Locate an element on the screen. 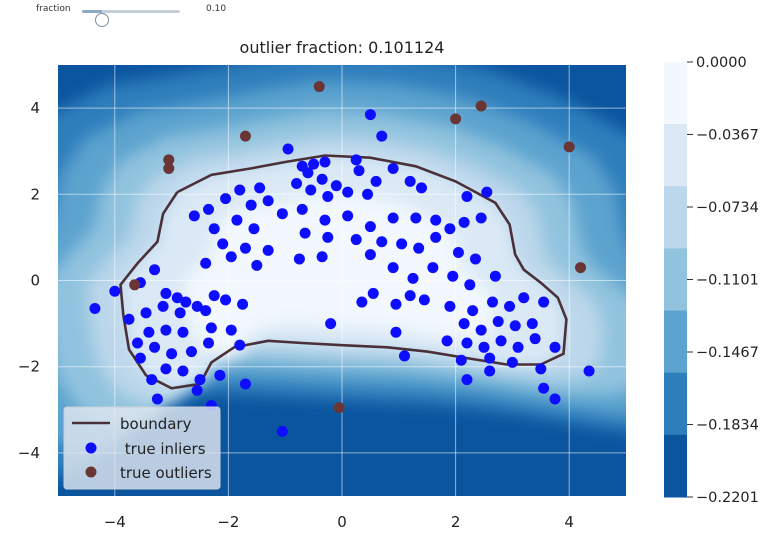 This screenshot has height=542, width=776. legend-outlier-marker is located at coordinates (91, 472).